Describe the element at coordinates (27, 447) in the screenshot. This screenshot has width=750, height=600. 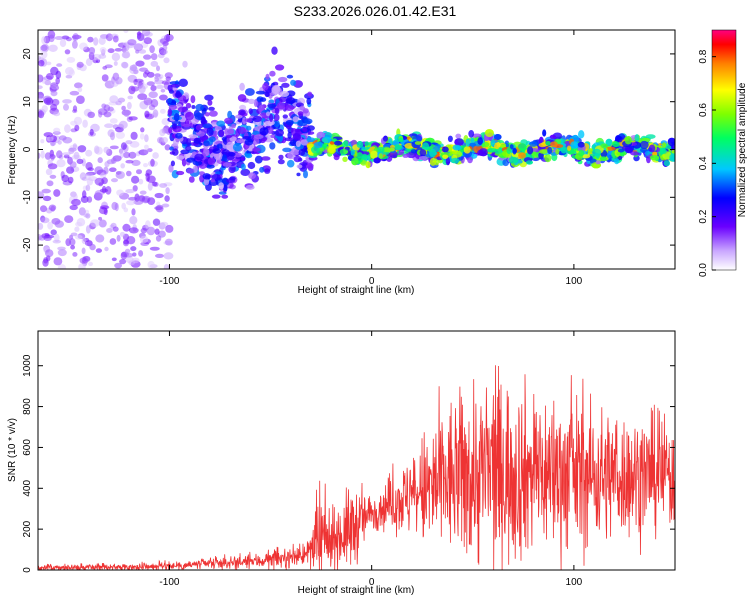
I see `snr-y-tick-label: 600` at that location.